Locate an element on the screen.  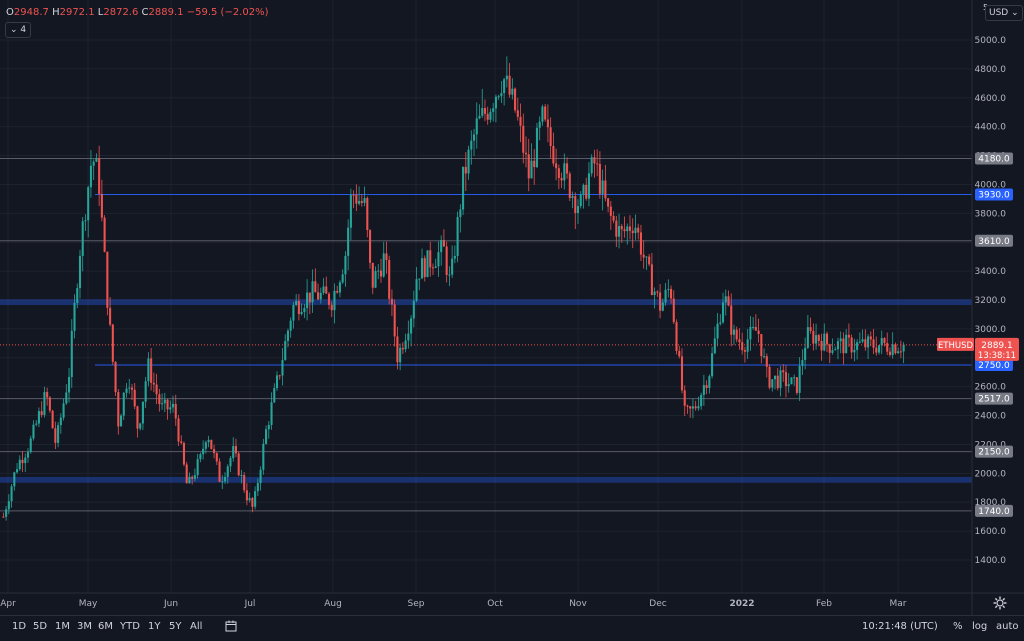
time-tick-label: Aug is located at coordinates (333, 604).